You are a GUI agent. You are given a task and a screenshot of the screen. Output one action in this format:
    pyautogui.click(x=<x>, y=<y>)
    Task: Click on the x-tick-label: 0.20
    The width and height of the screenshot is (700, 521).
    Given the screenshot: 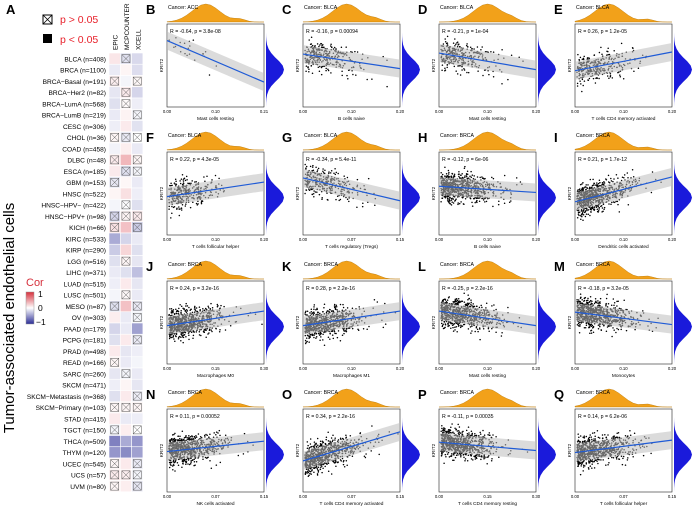 What is the action you would take?
    pyautogui.click(x=672, y=111)
    